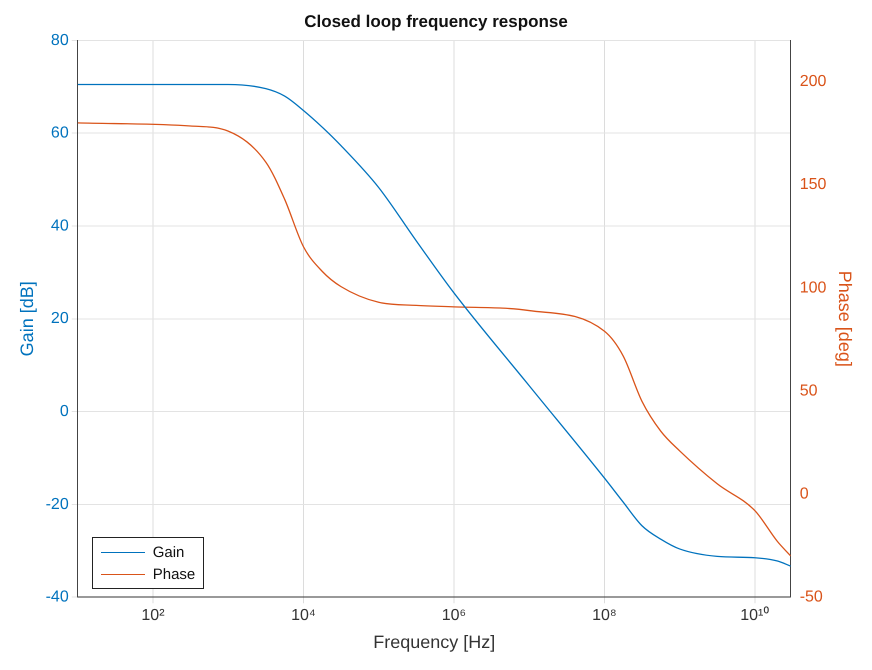 This screenshot has width=872, height=670. I want to click on legend-label: Gain, so click(168, 552).